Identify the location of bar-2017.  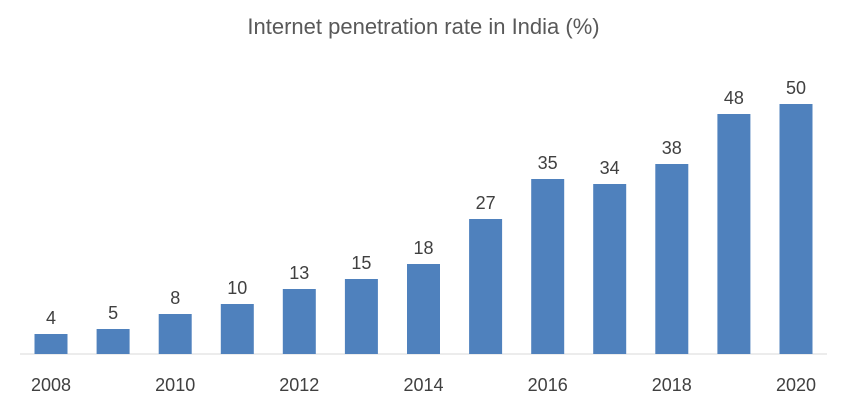
(610, 269).